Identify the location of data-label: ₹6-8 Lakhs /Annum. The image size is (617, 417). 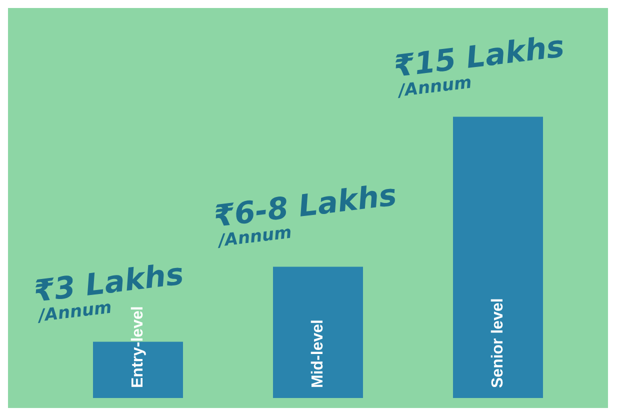
(305, 215).